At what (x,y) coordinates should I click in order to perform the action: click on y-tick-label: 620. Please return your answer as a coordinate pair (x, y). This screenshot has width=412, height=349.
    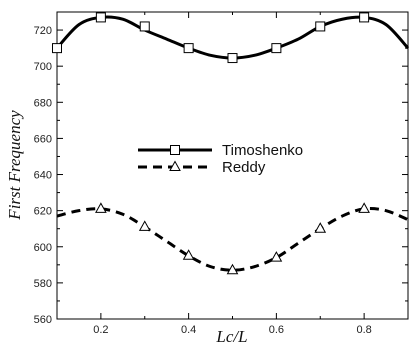
    Looking at the image, I should click on (43, 212).